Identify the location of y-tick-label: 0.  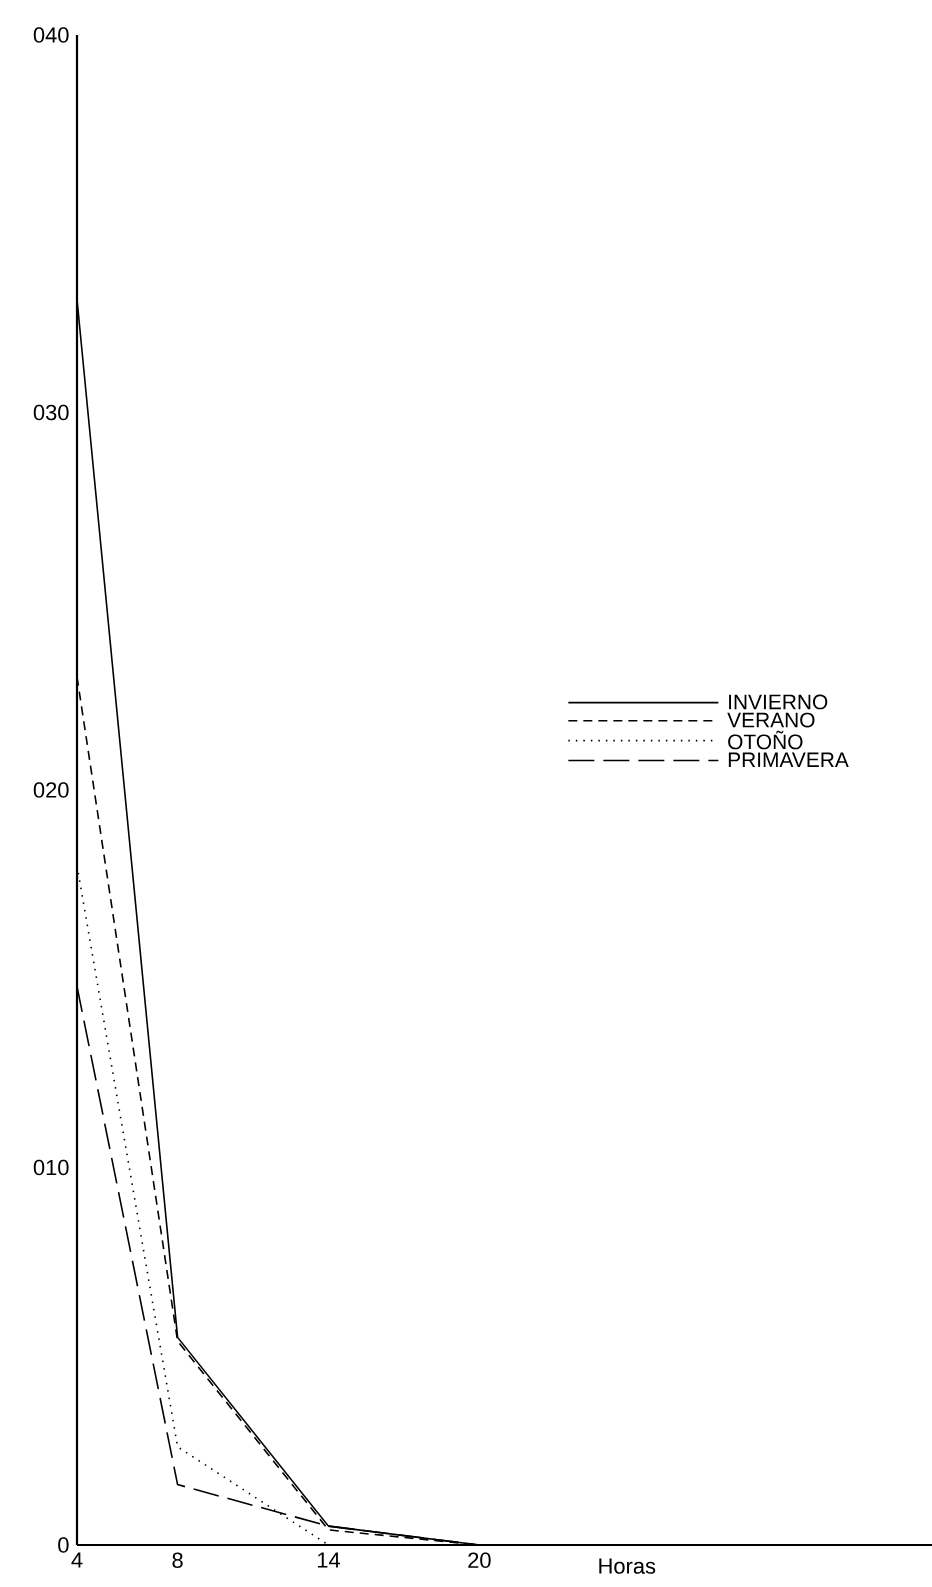
(63, 1545).